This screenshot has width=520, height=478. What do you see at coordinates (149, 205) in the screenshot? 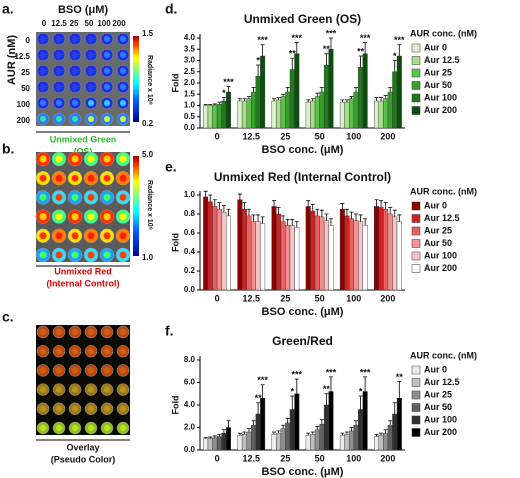
I see `colorbar-title: Radiance x 10⁸` at bounding box center [149, 205].